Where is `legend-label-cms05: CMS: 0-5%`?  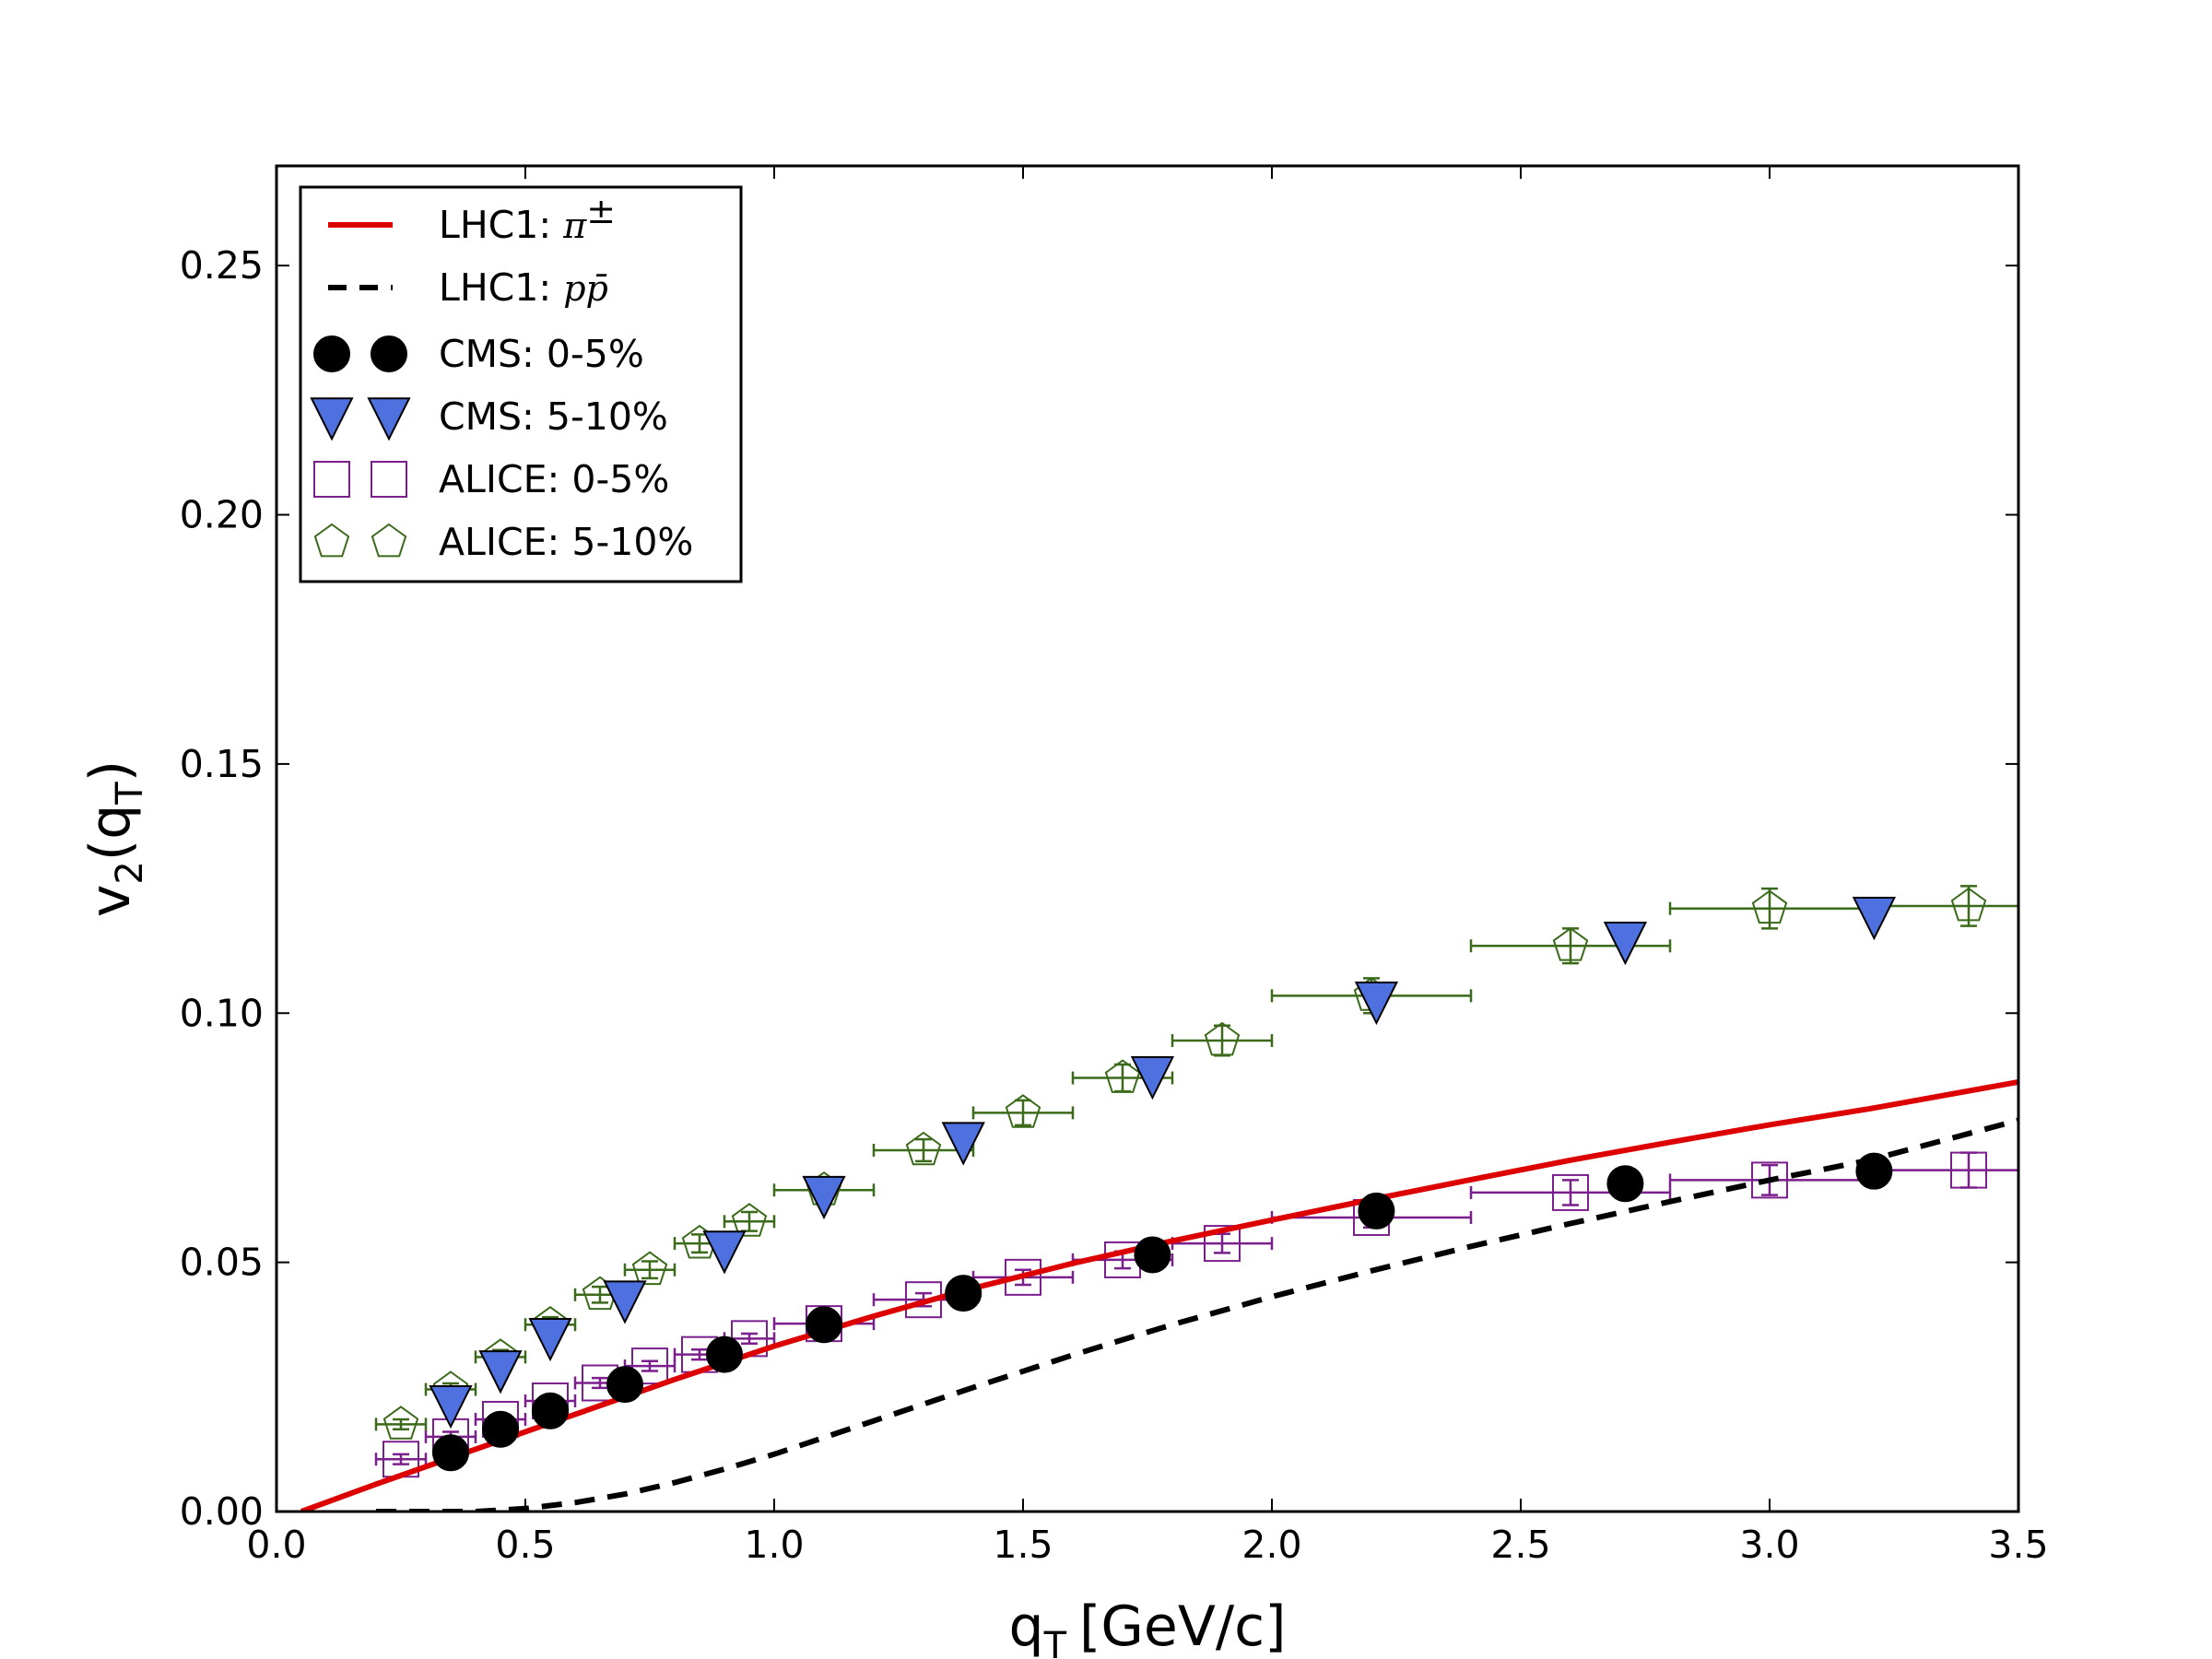
legend-label-cms05: CMS: 0-5% is located at coordinates (541, 354).